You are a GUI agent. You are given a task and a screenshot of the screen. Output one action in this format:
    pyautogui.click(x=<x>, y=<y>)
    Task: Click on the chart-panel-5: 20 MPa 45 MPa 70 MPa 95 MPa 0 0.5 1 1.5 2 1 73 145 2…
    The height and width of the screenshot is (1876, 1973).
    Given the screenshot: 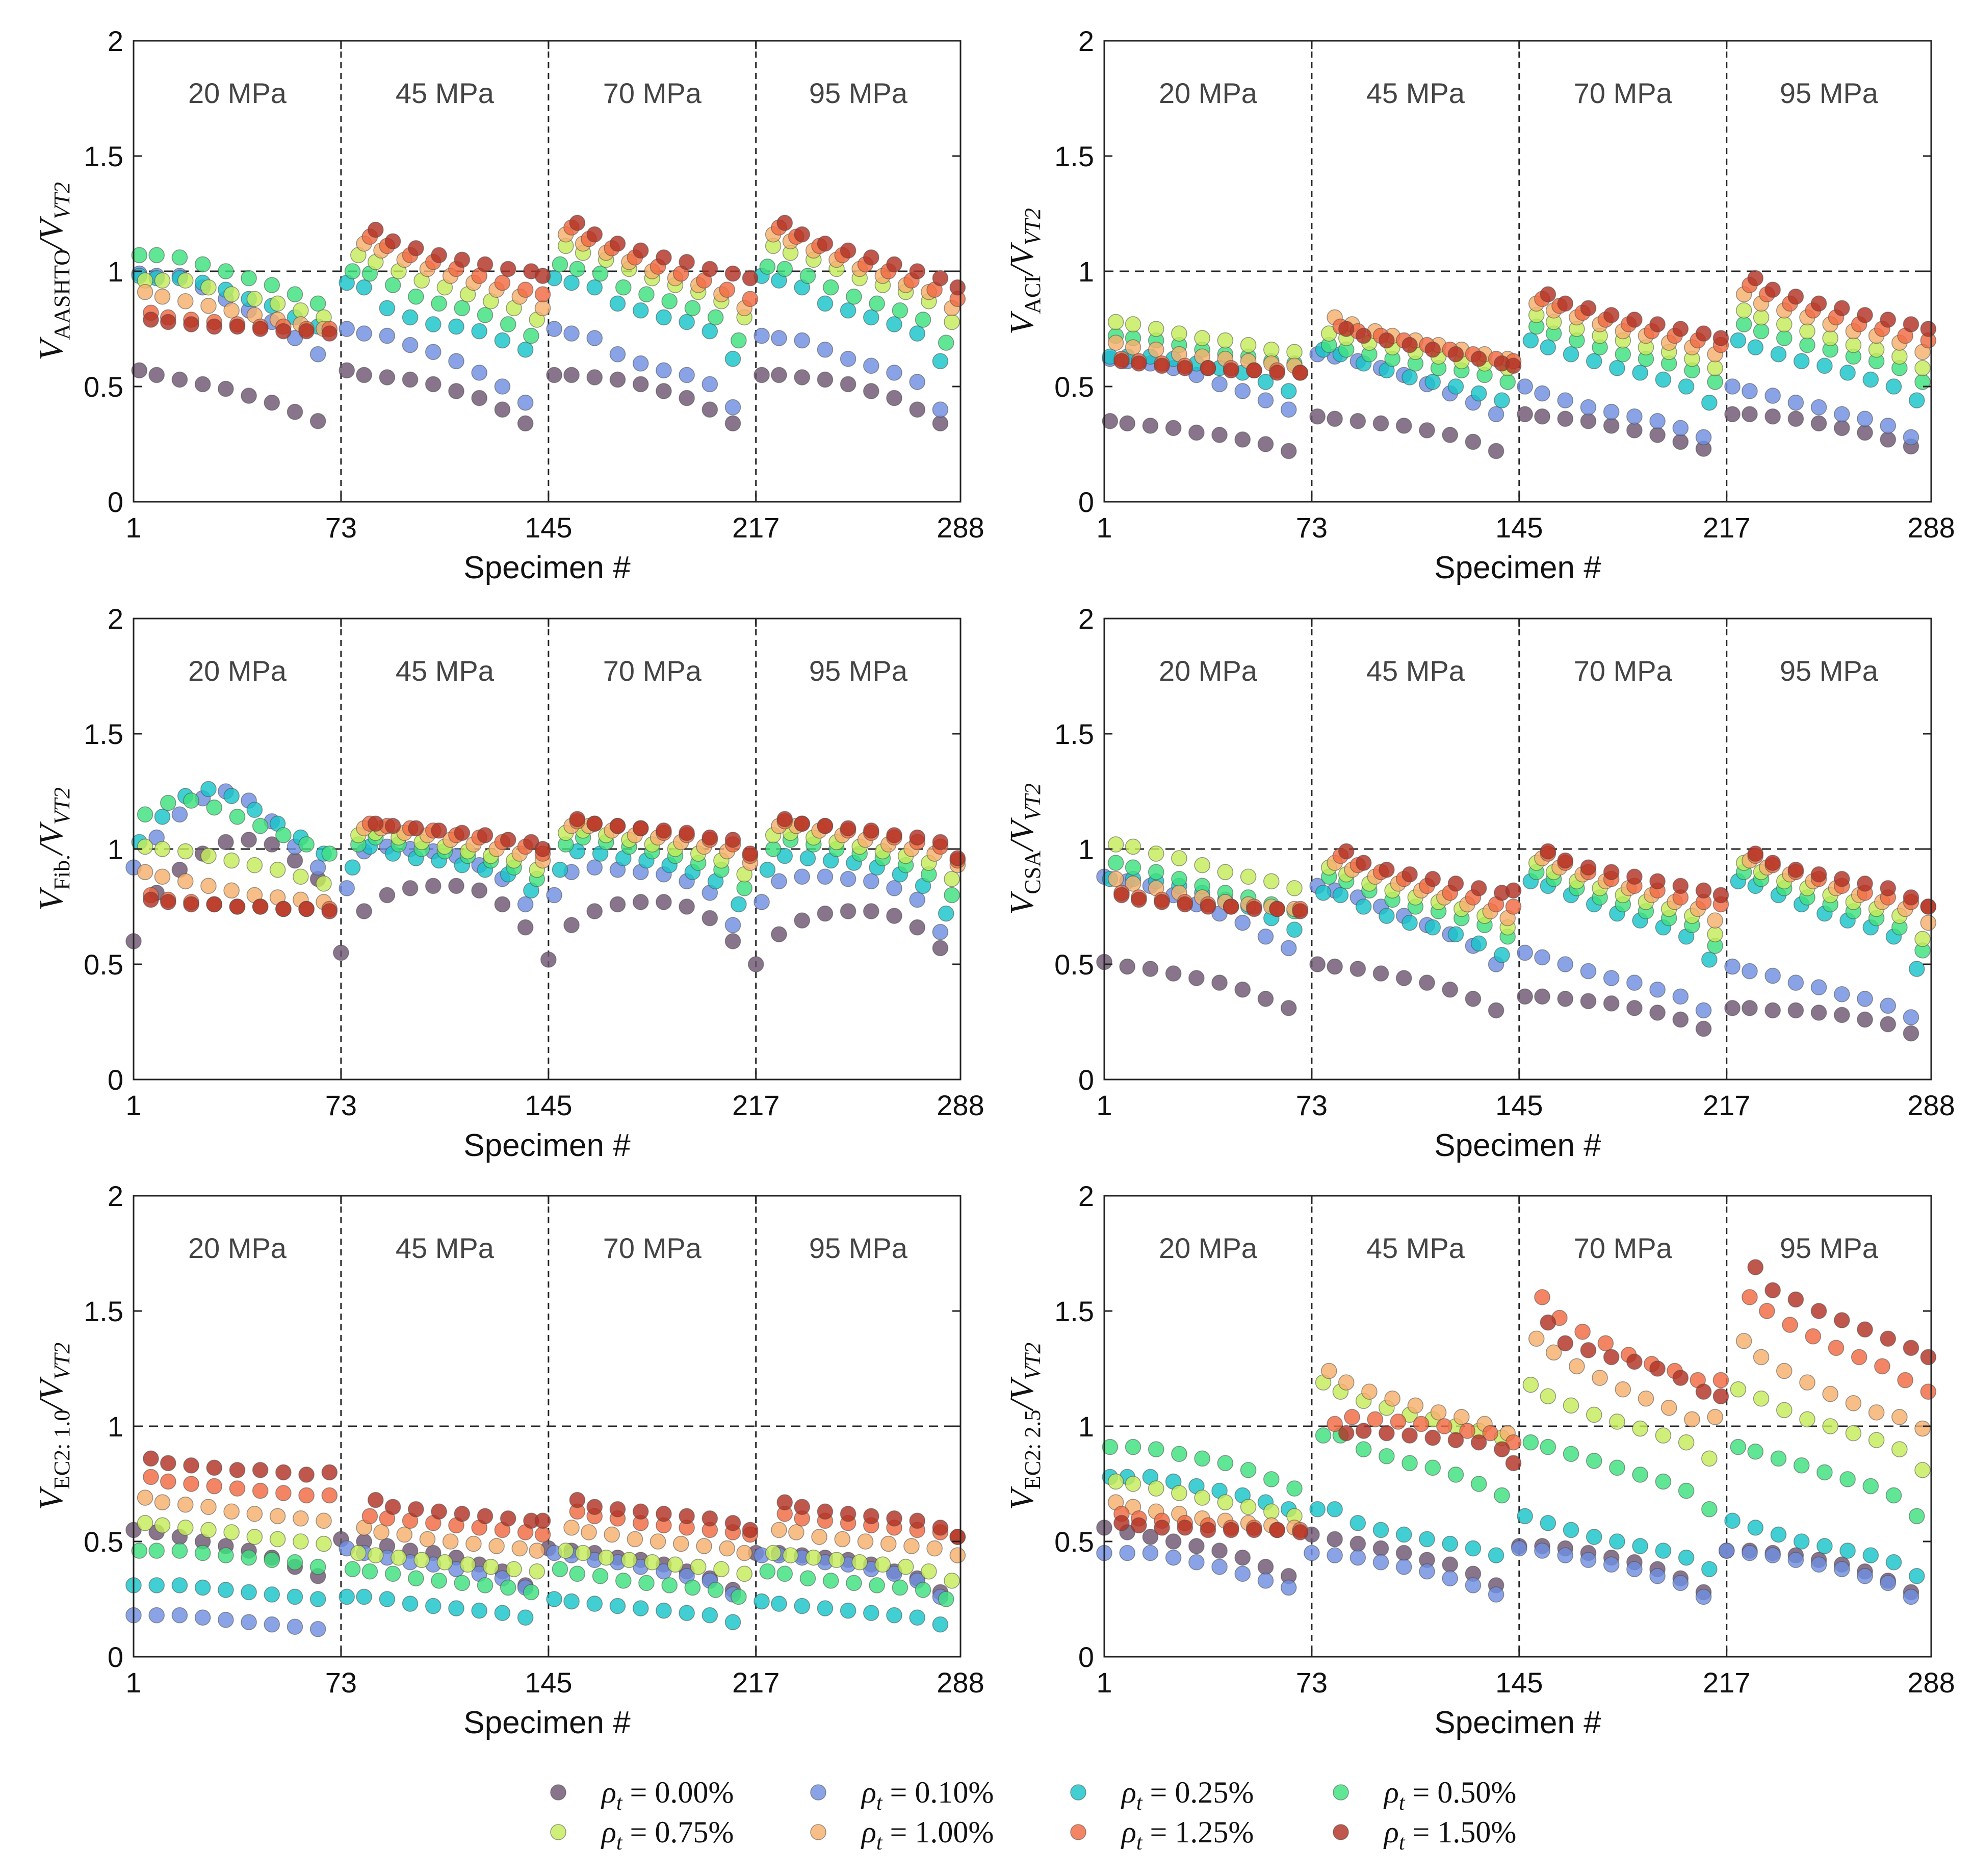 What is the action you would take?
    pyautogui.click(x=509, y=1460)
    